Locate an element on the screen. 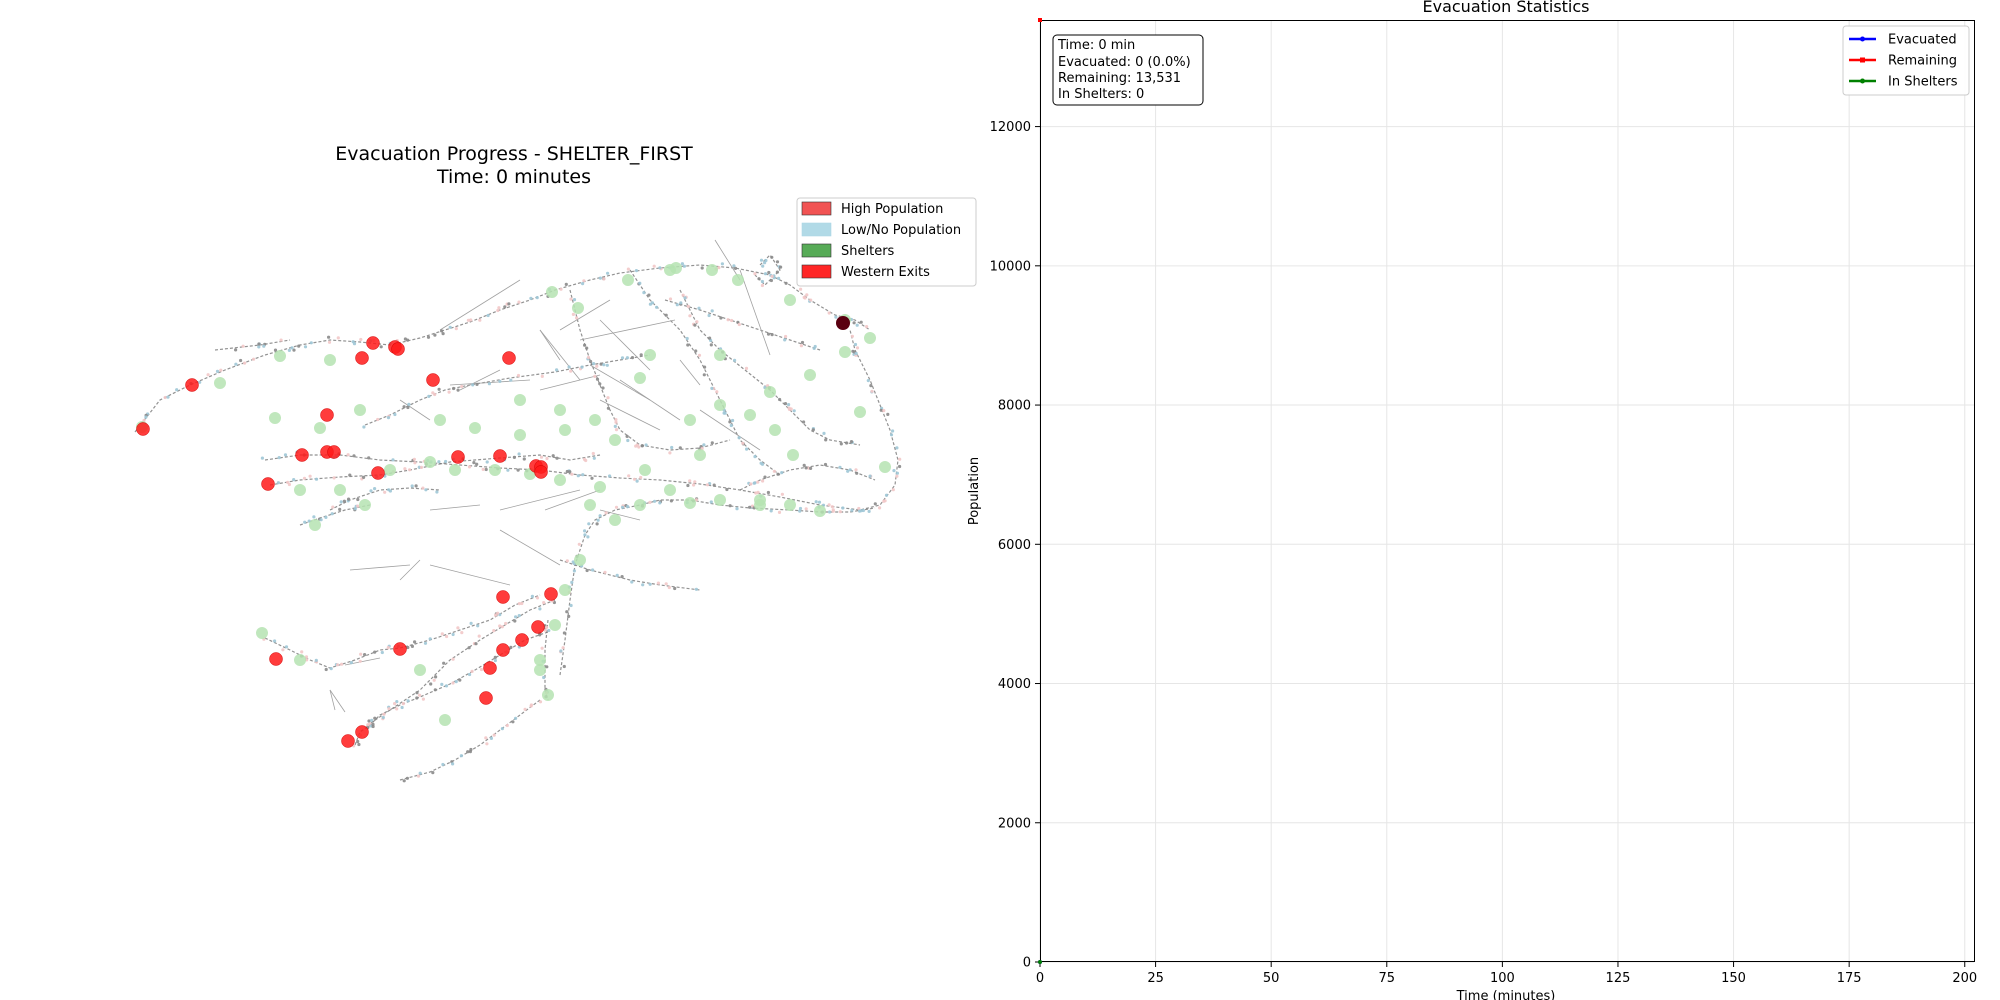  legend-label: In Shelters is located at coordinates (1923, 82).